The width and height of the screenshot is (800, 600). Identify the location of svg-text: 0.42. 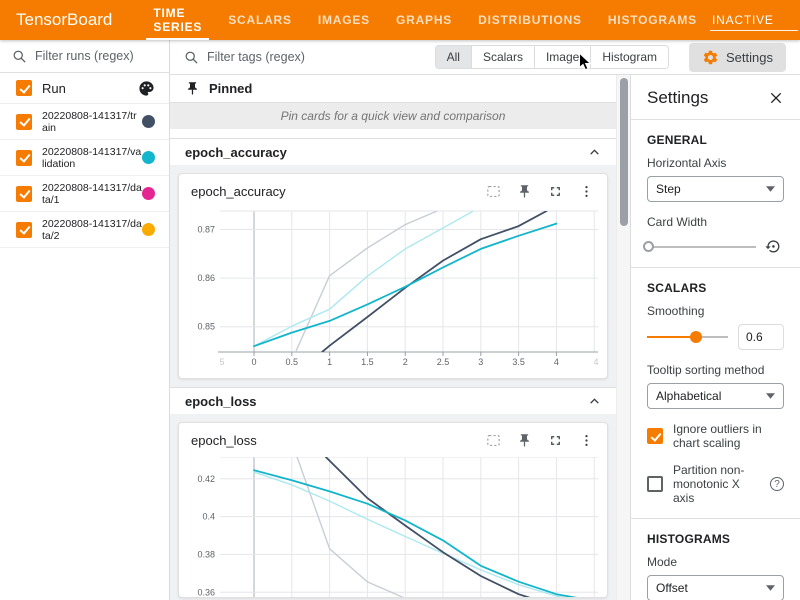
(206, 479).